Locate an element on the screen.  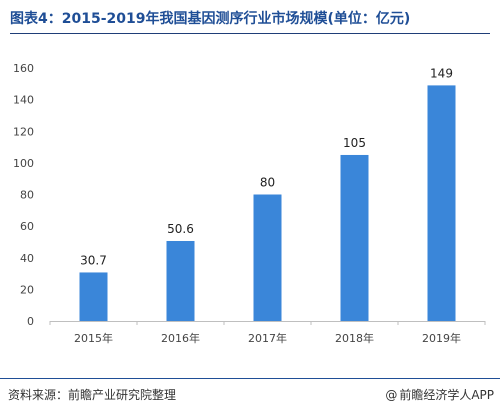
y-tick-label: 120 is located at coordinates (23, 131).